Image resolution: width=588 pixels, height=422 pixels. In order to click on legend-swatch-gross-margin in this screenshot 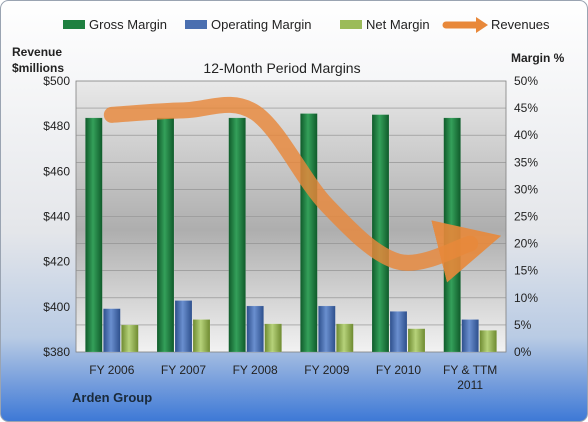, I will do `click(74, 24)`.